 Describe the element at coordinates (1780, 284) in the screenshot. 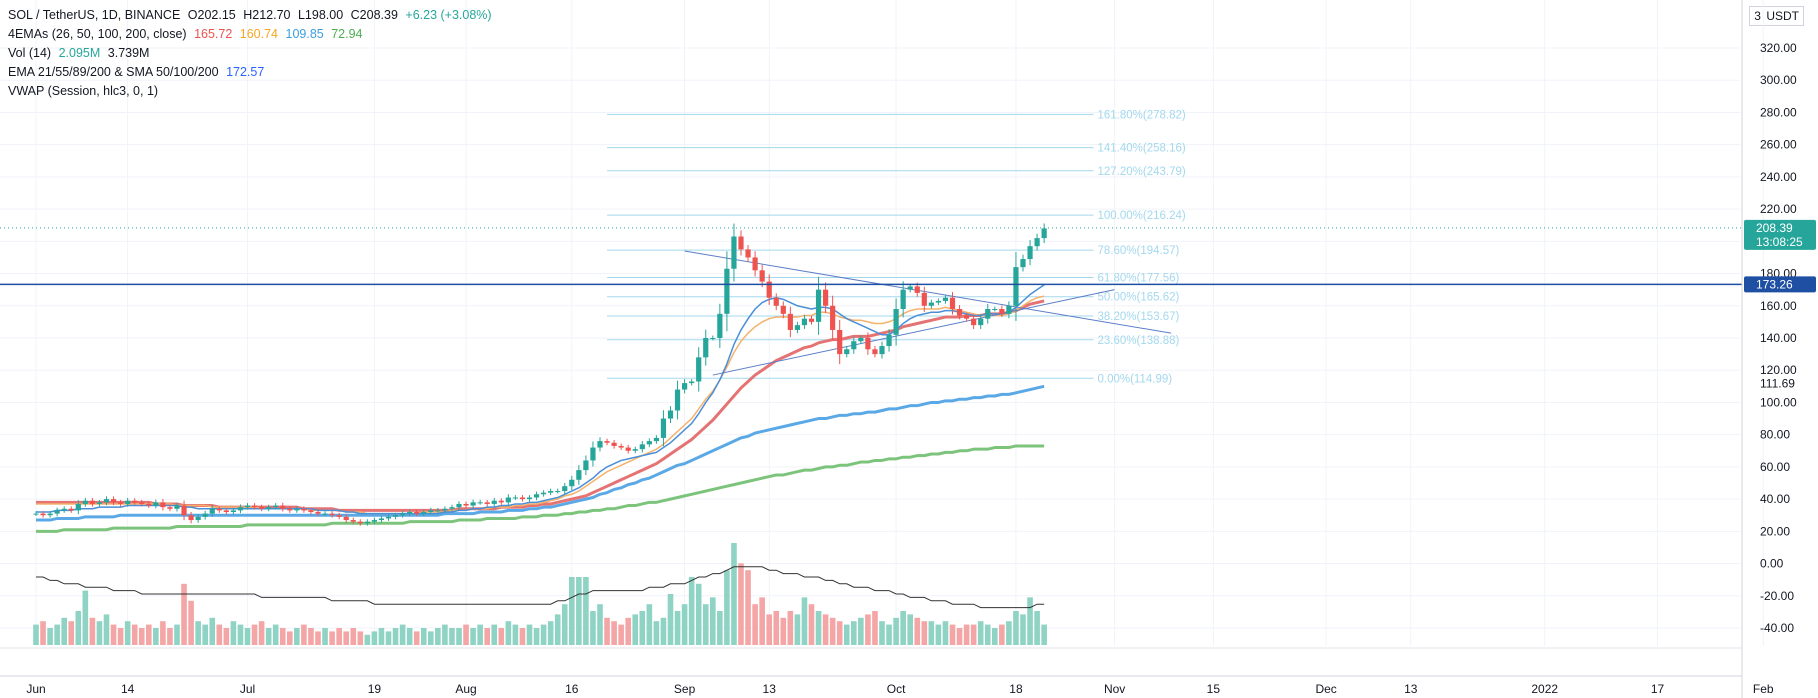

I see `price-label-bg` at that location.